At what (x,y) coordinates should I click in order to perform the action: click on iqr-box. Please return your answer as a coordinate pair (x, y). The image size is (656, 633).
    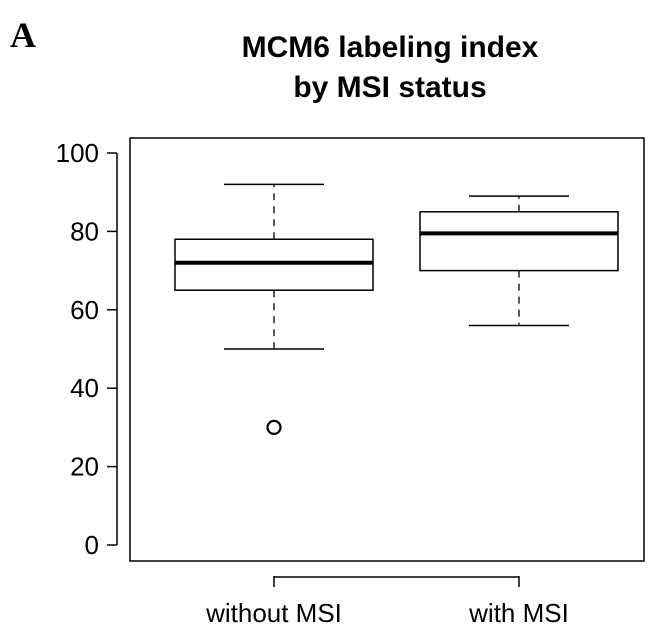
    Looking at the image, I should click on (519, 241).